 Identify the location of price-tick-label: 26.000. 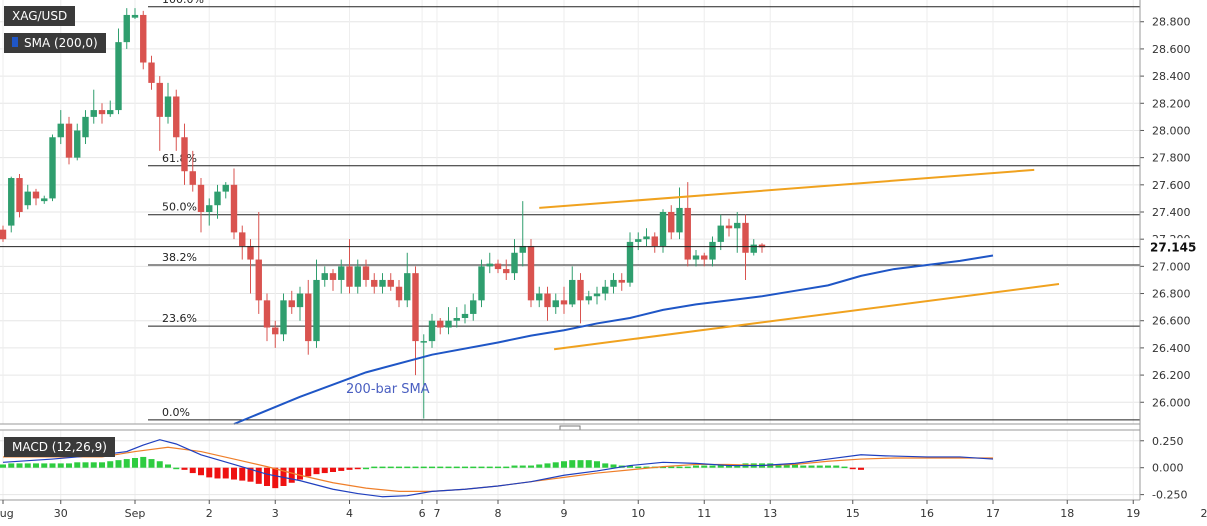
(1171, 402).